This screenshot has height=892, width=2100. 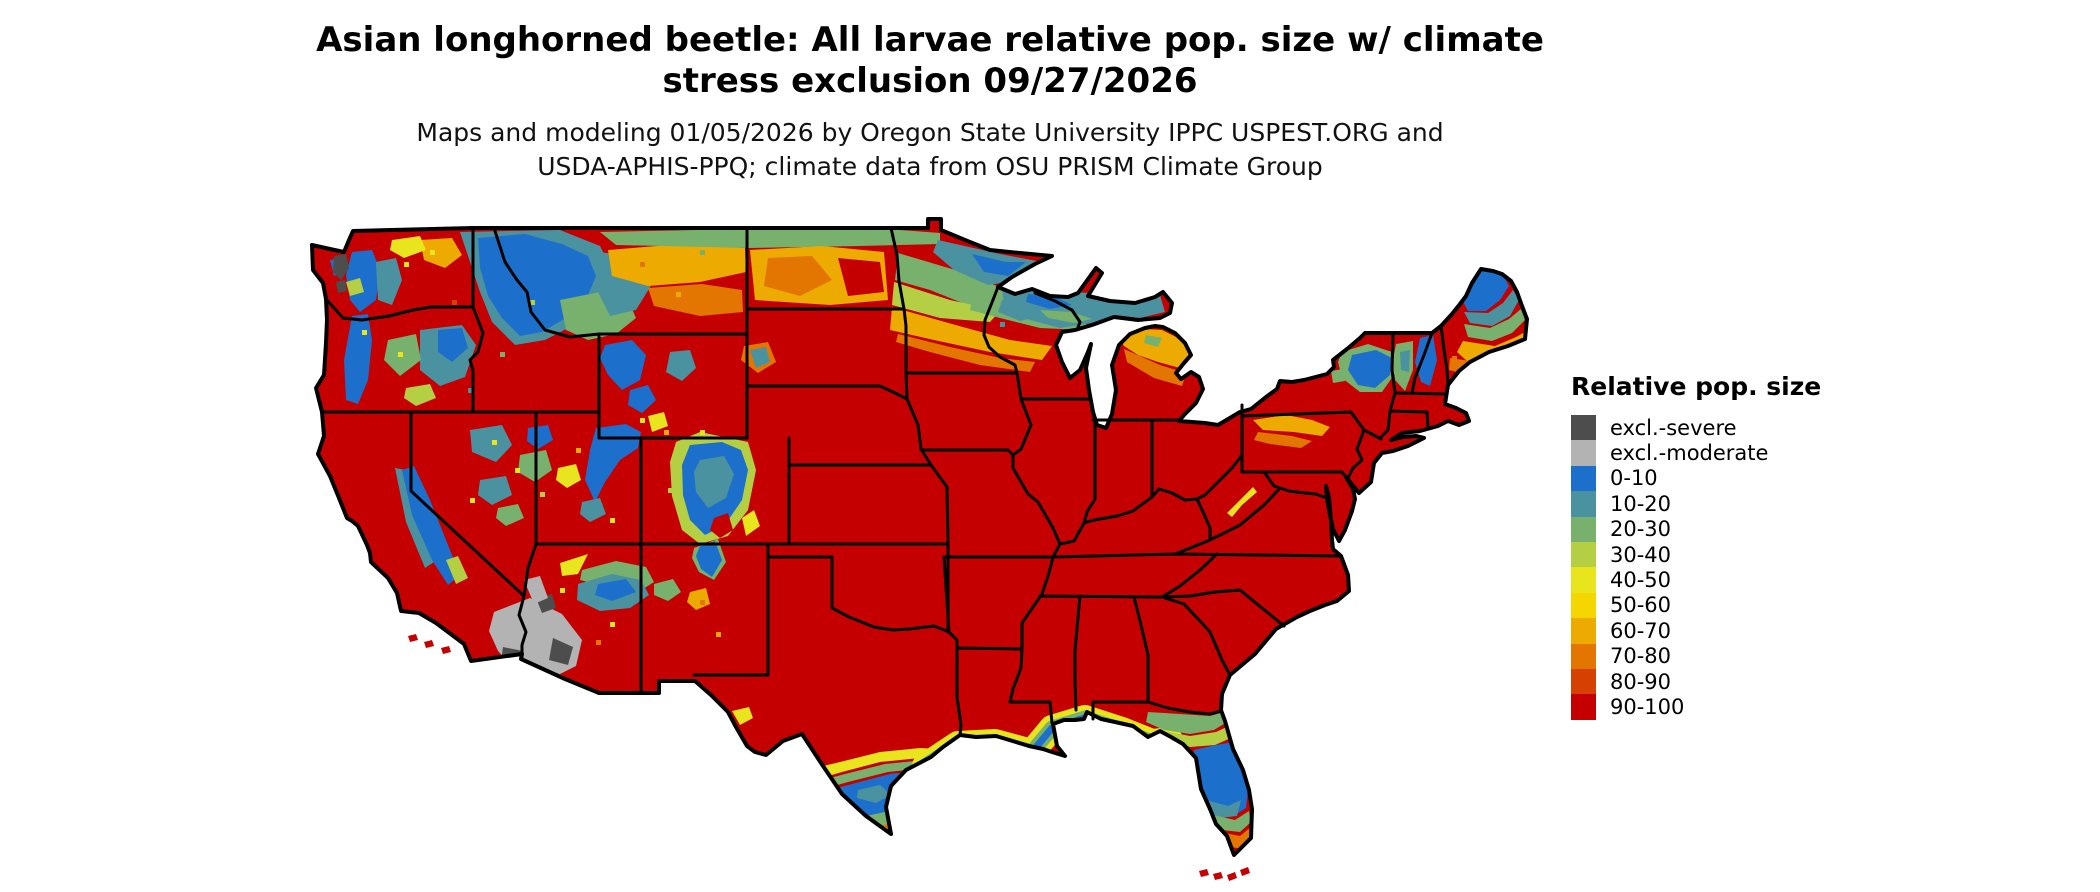 What do you see at coordinates (1634, 478) in the screenshot?
I see `legend-label: 0-10` at bounding box center [1634, 478].